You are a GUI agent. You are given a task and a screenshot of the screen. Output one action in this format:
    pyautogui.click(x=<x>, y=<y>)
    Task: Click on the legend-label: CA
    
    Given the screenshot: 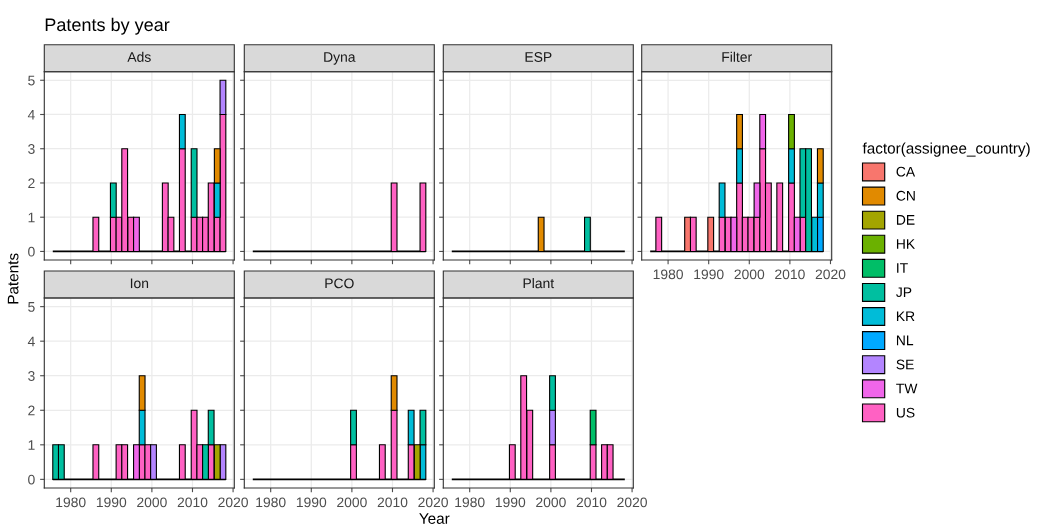 What is the action you would take?
    pyautogui.click(x=906, y=171)
    